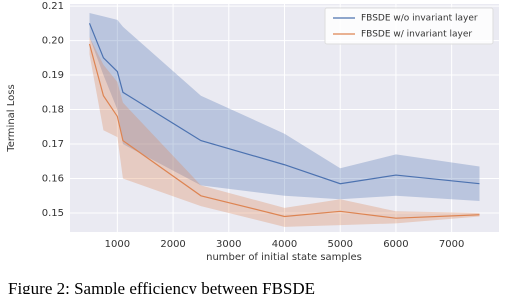  I want to click on y-tick-label: 0.16, so click(53, 179).